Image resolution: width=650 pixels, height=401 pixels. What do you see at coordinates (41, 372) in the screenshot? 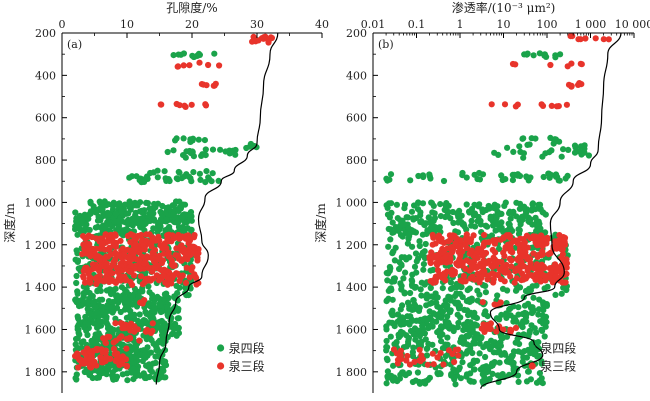
I see `panel-a-y-tick-label: 1 800` at bounding box center [41, 372].